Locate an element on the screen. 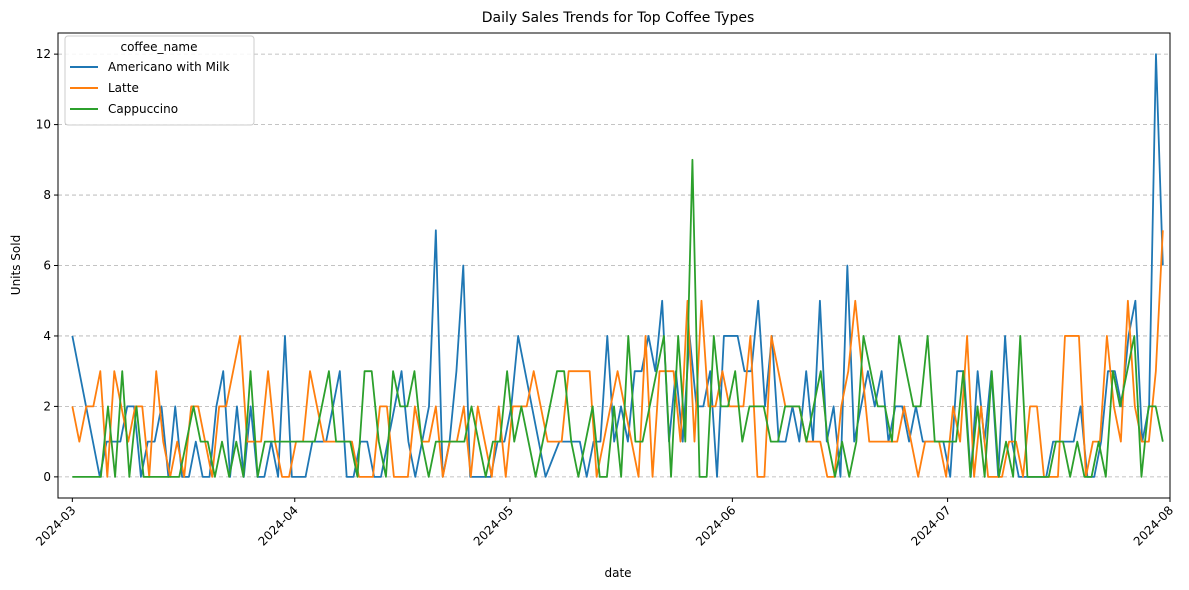 Image resolution: width=1189 pixels, height=590 pixels. y-tick-label: 12 is located at coordinates (43, 54).